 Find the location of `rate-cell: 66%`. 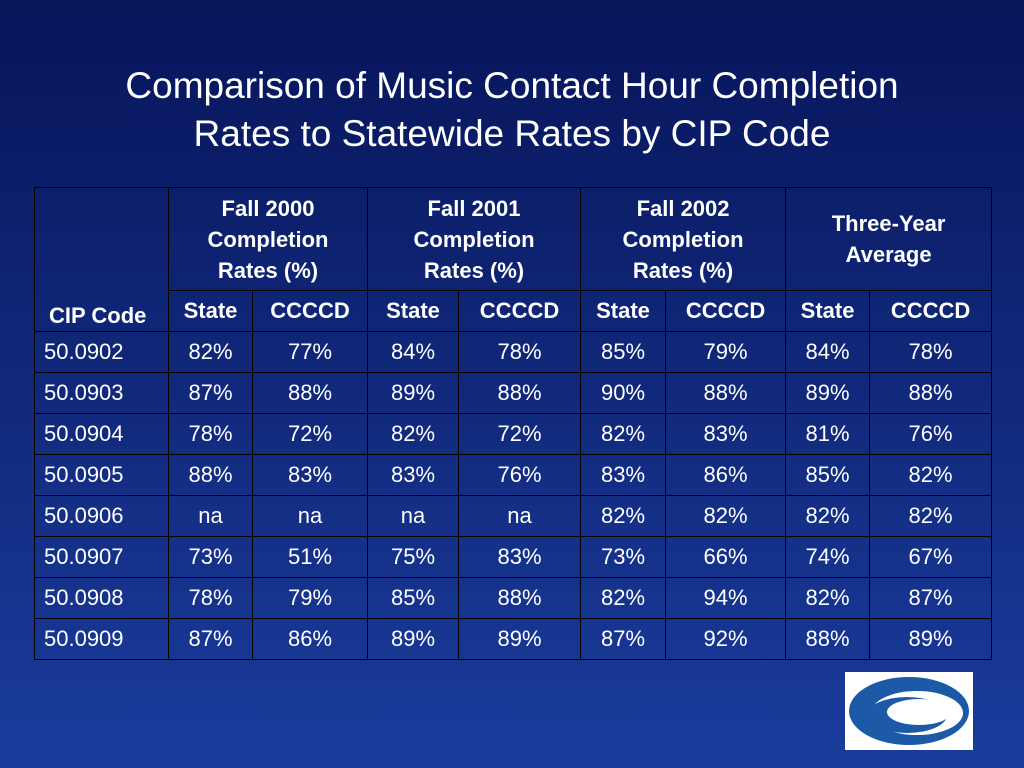

rate-cell: 66% is located at coordinates (726, 557).